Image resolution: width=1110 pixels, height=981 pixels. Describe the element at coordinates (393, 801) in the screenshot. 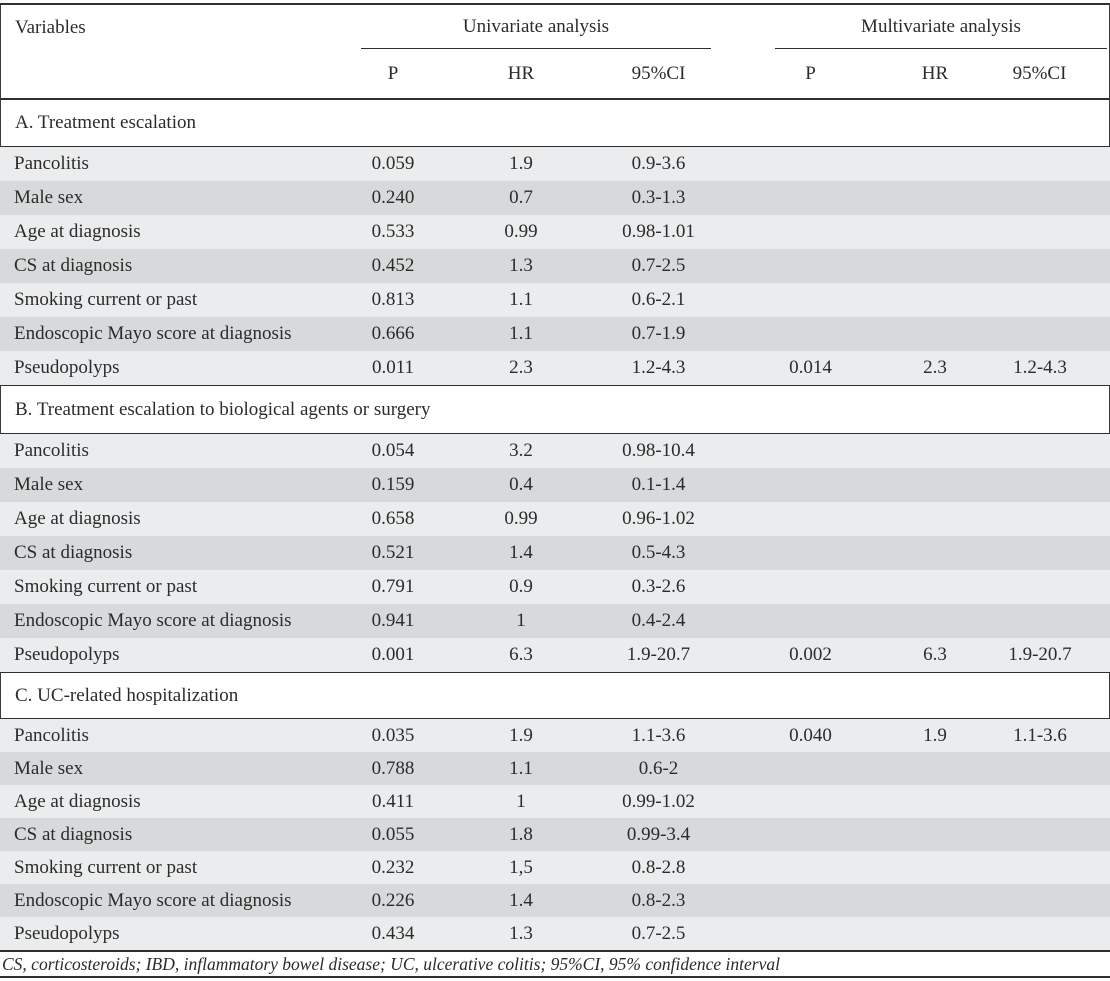

I see `cell-uni-p: 0.411` at that location.